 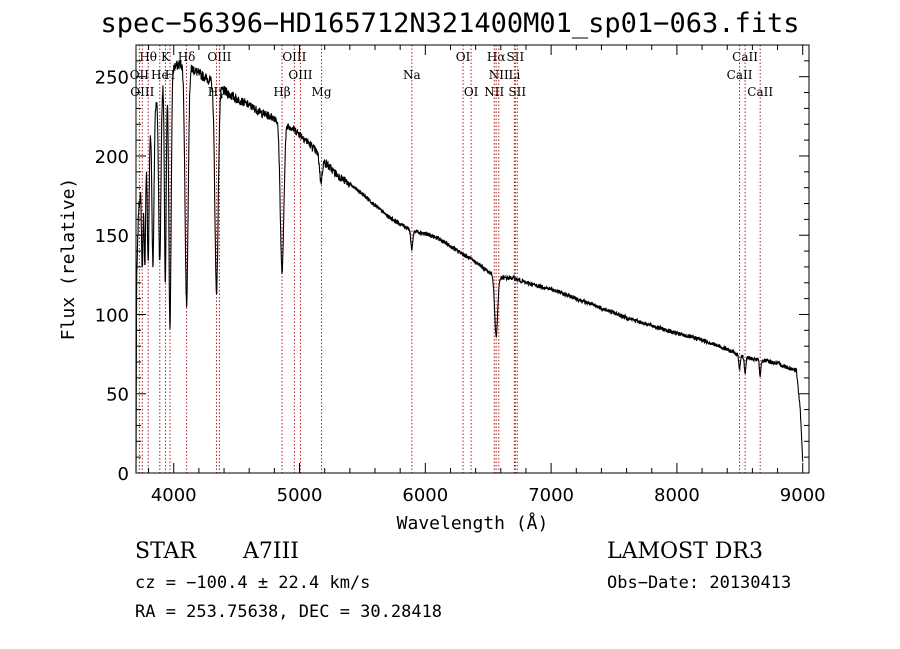 I want to click on observation-date: Obs−Date: 20130413, so click(x=699, y=583).